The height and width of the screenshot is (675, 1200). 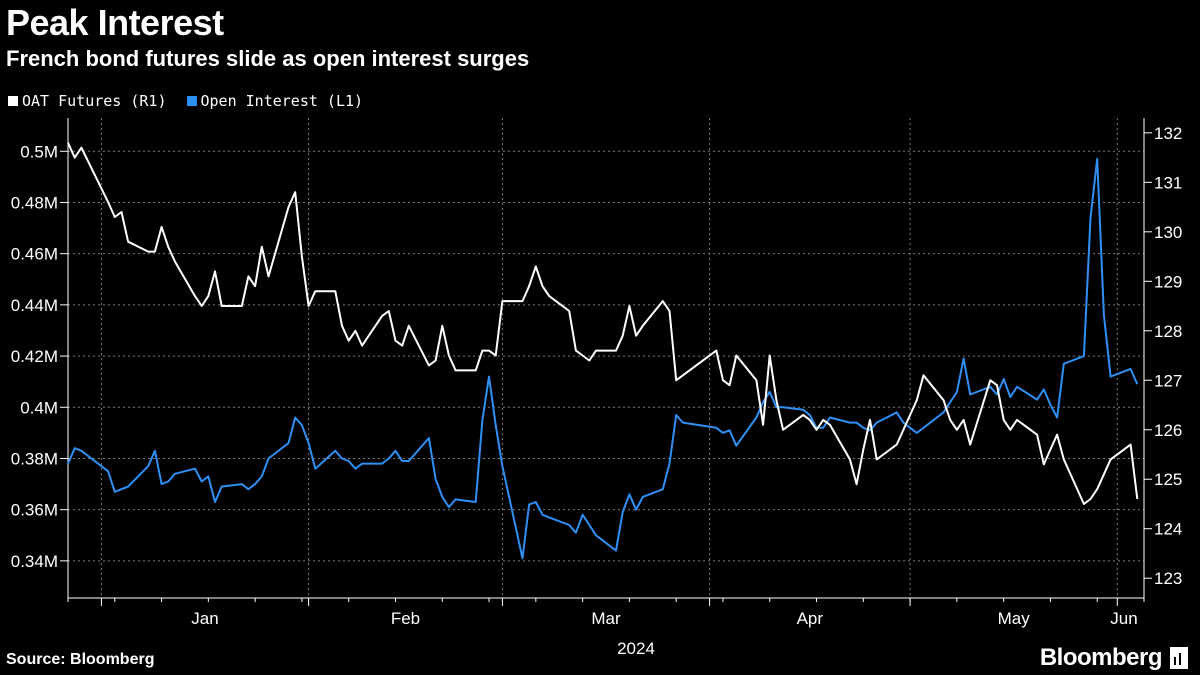 I want to click on brand-name: Bloomberg, so click(x=1101, y=657).